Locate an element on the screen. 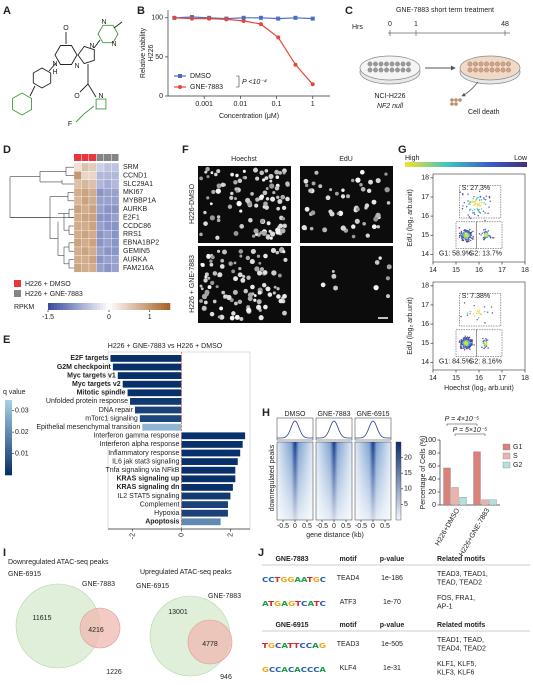 This screenshot has width=533, height=685. column-group-cell is located at coordinates (115, 157).